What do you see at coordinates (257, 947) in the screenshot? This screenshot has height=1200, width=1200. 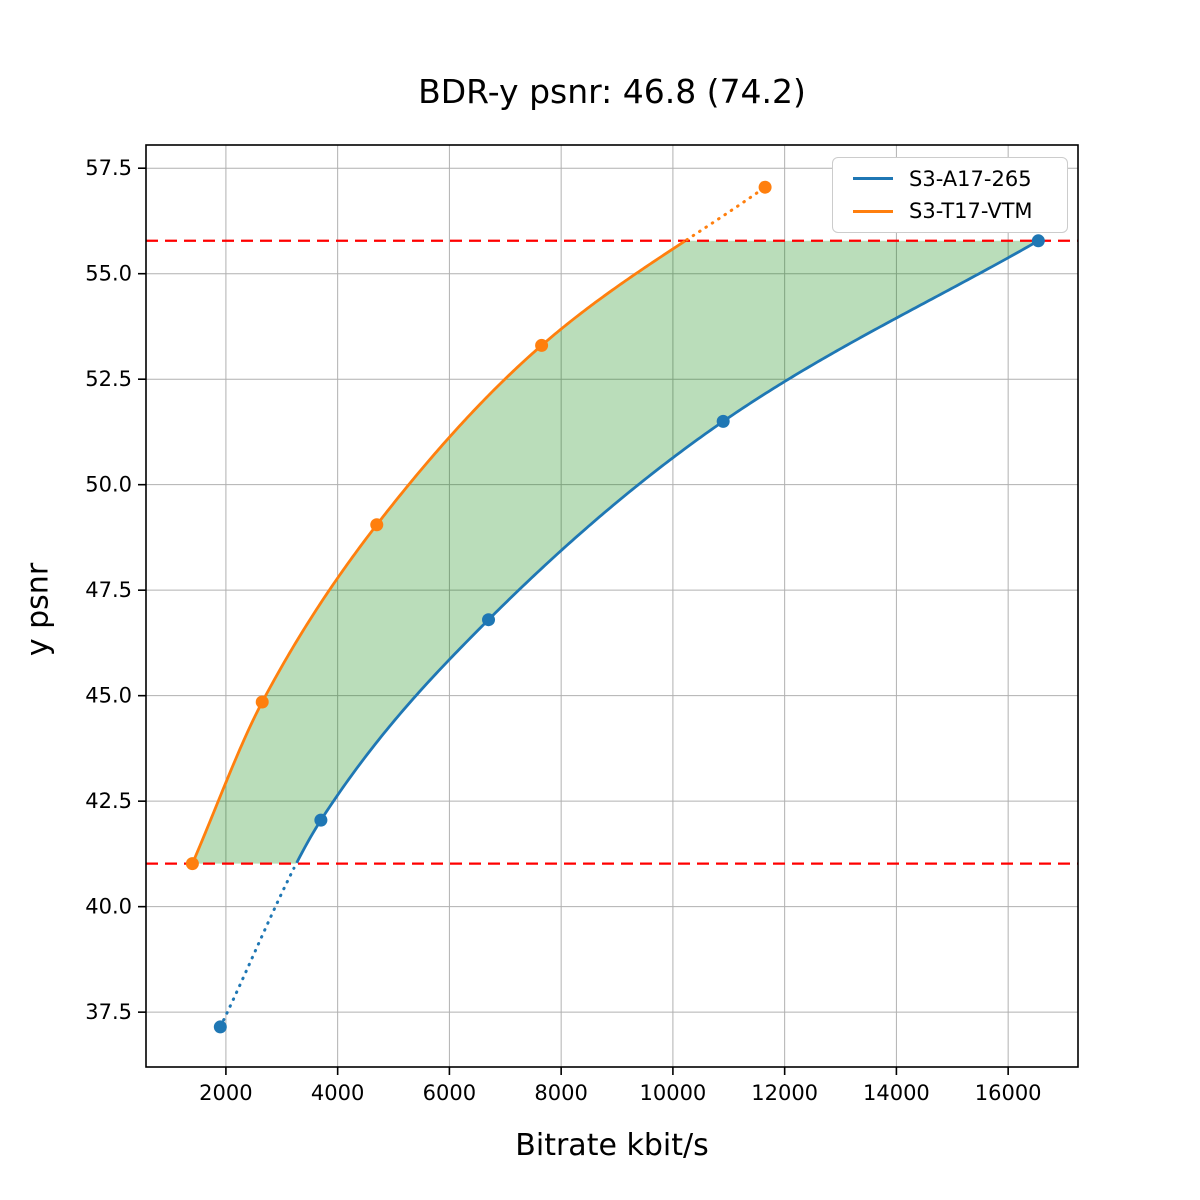 I see `series-s3-a17-265-dotted` at bounding box center [257, 947].